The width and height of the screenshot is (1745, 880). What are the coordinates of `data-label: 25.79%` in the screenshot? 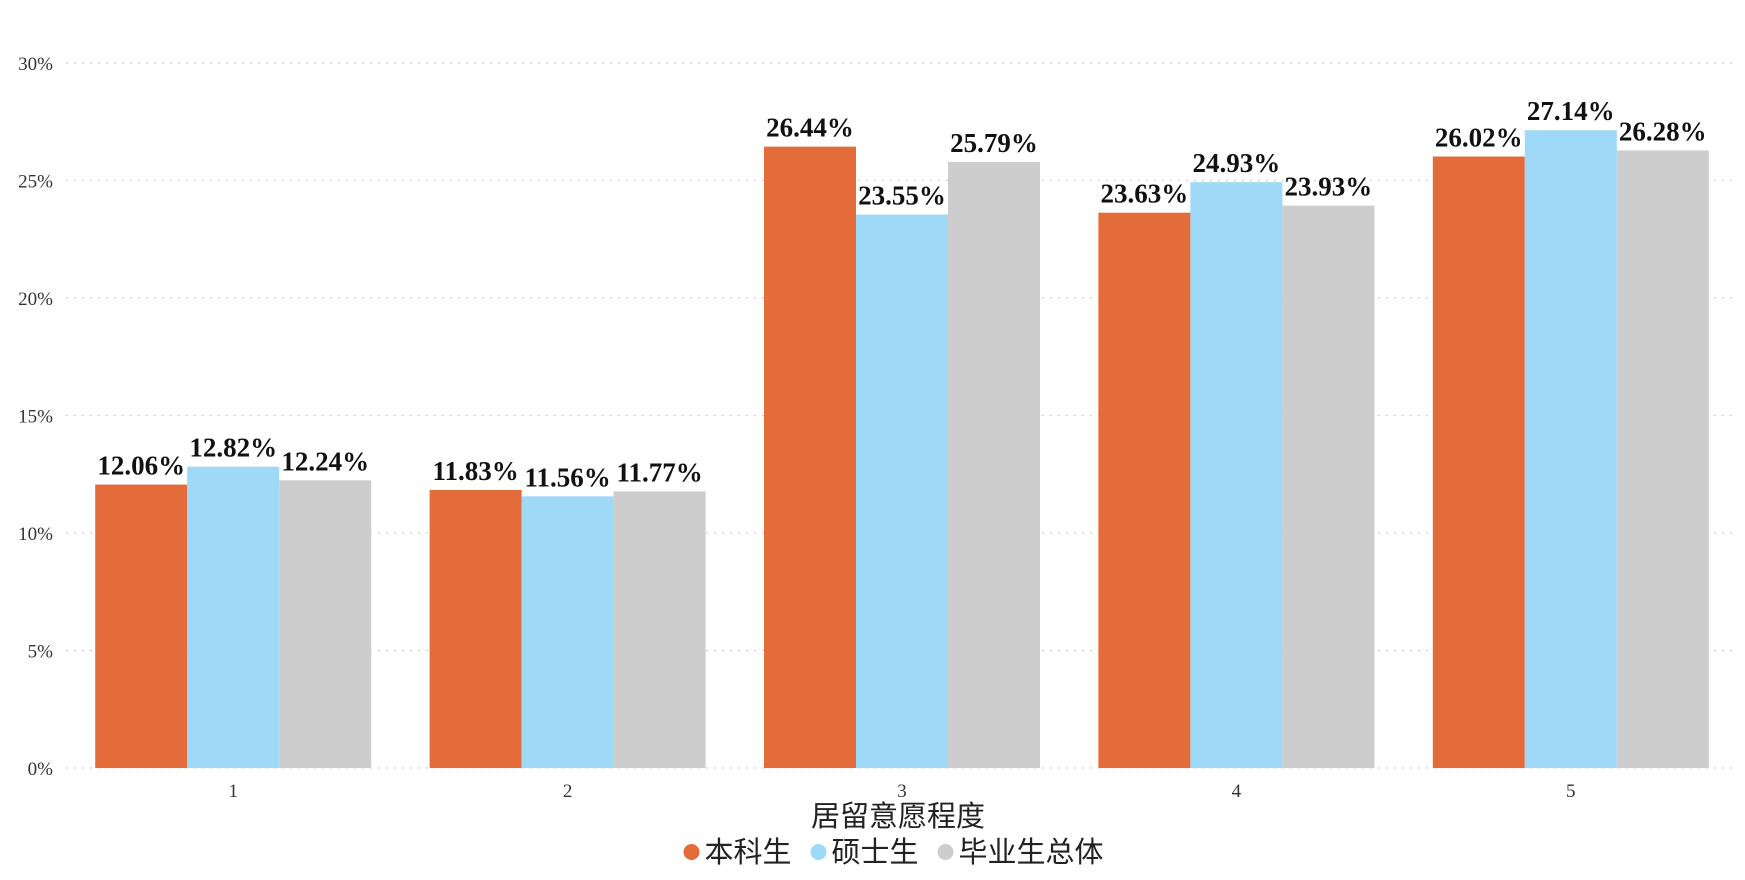 It's located at (994, 143).